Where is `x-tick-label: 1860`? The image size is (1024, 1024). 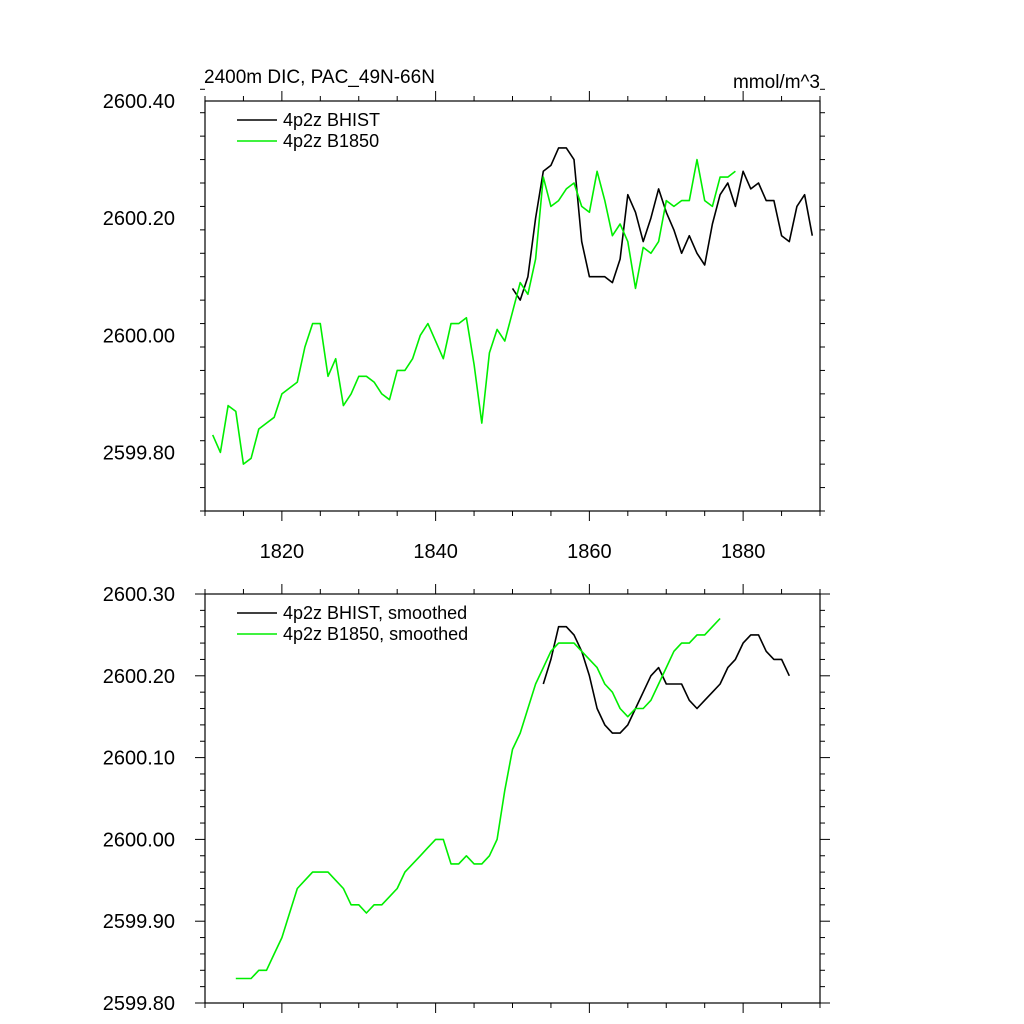
x-tick-label: 1860 is located at coordinates (589, 552).